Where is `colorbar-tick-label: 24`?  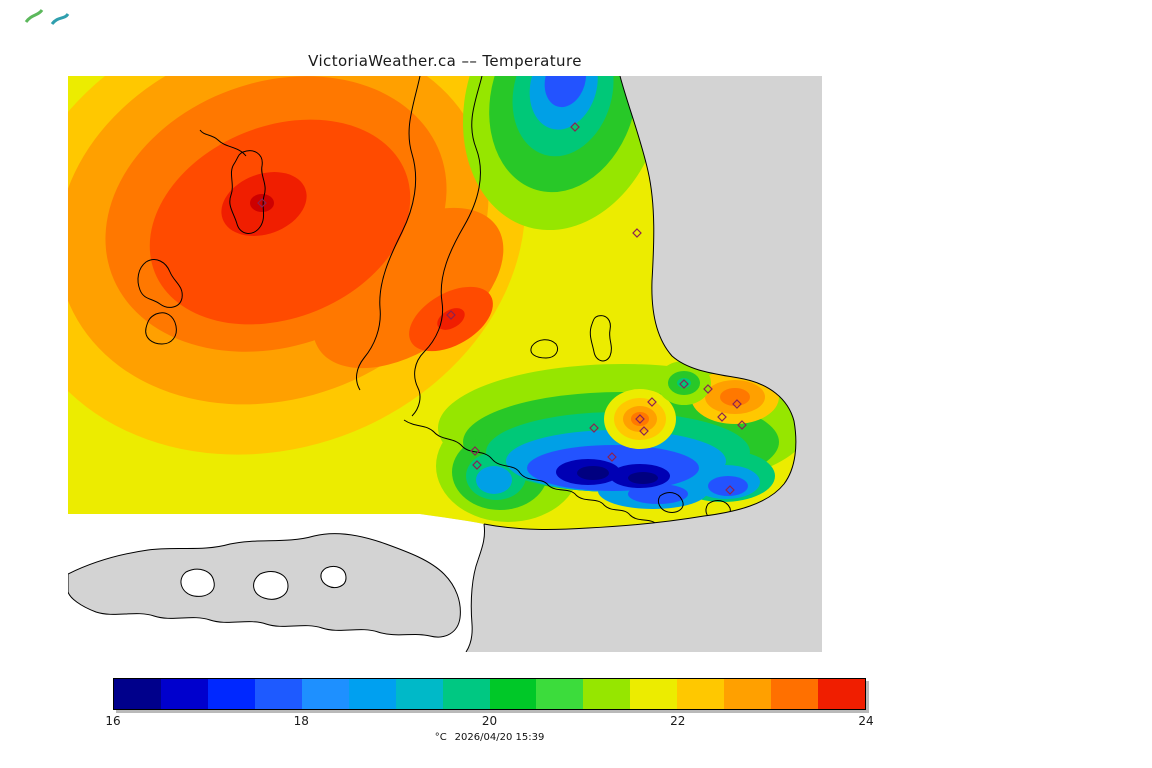
colorbar-tick-label: 24 is located at coordinates (866, 721).